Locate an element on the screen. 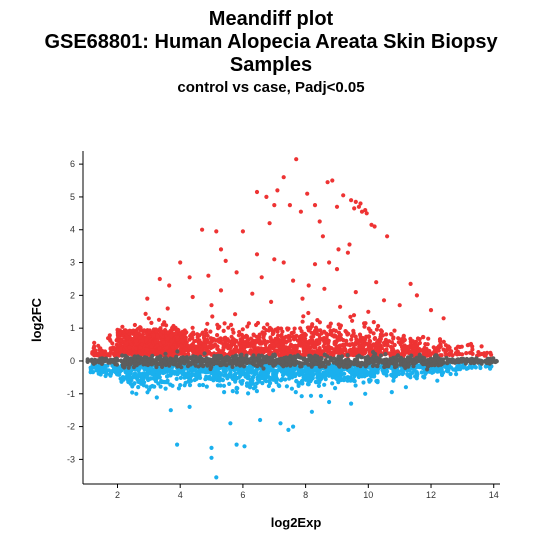  x-tick-label: 6 is located at coordinates (242, 495).